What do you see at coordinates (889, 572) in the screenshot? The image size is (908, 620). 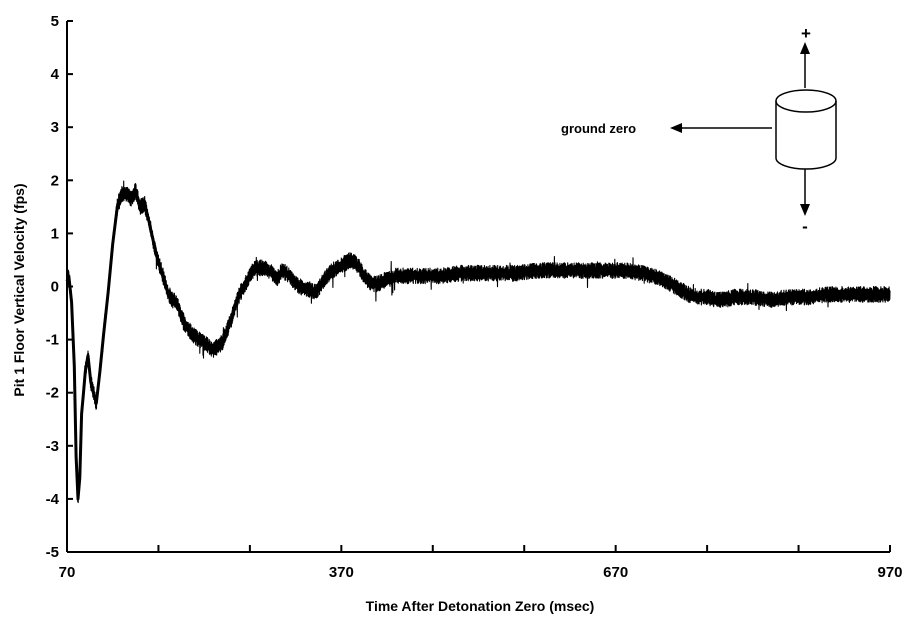 I see `x-tick-label: 970` at bounding box center [889, 572].